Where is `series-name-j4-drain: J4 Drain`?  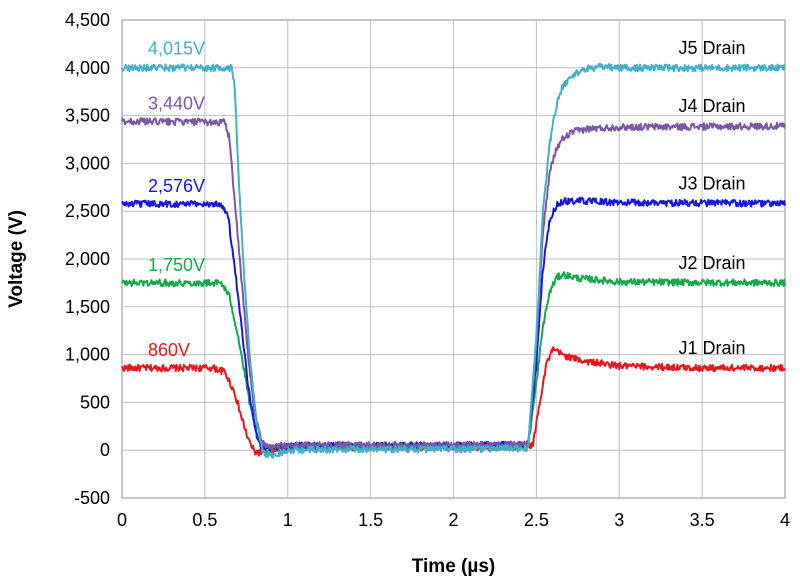
series-name-j4-drain: J4 Drain is located at coordinates (711, 106).